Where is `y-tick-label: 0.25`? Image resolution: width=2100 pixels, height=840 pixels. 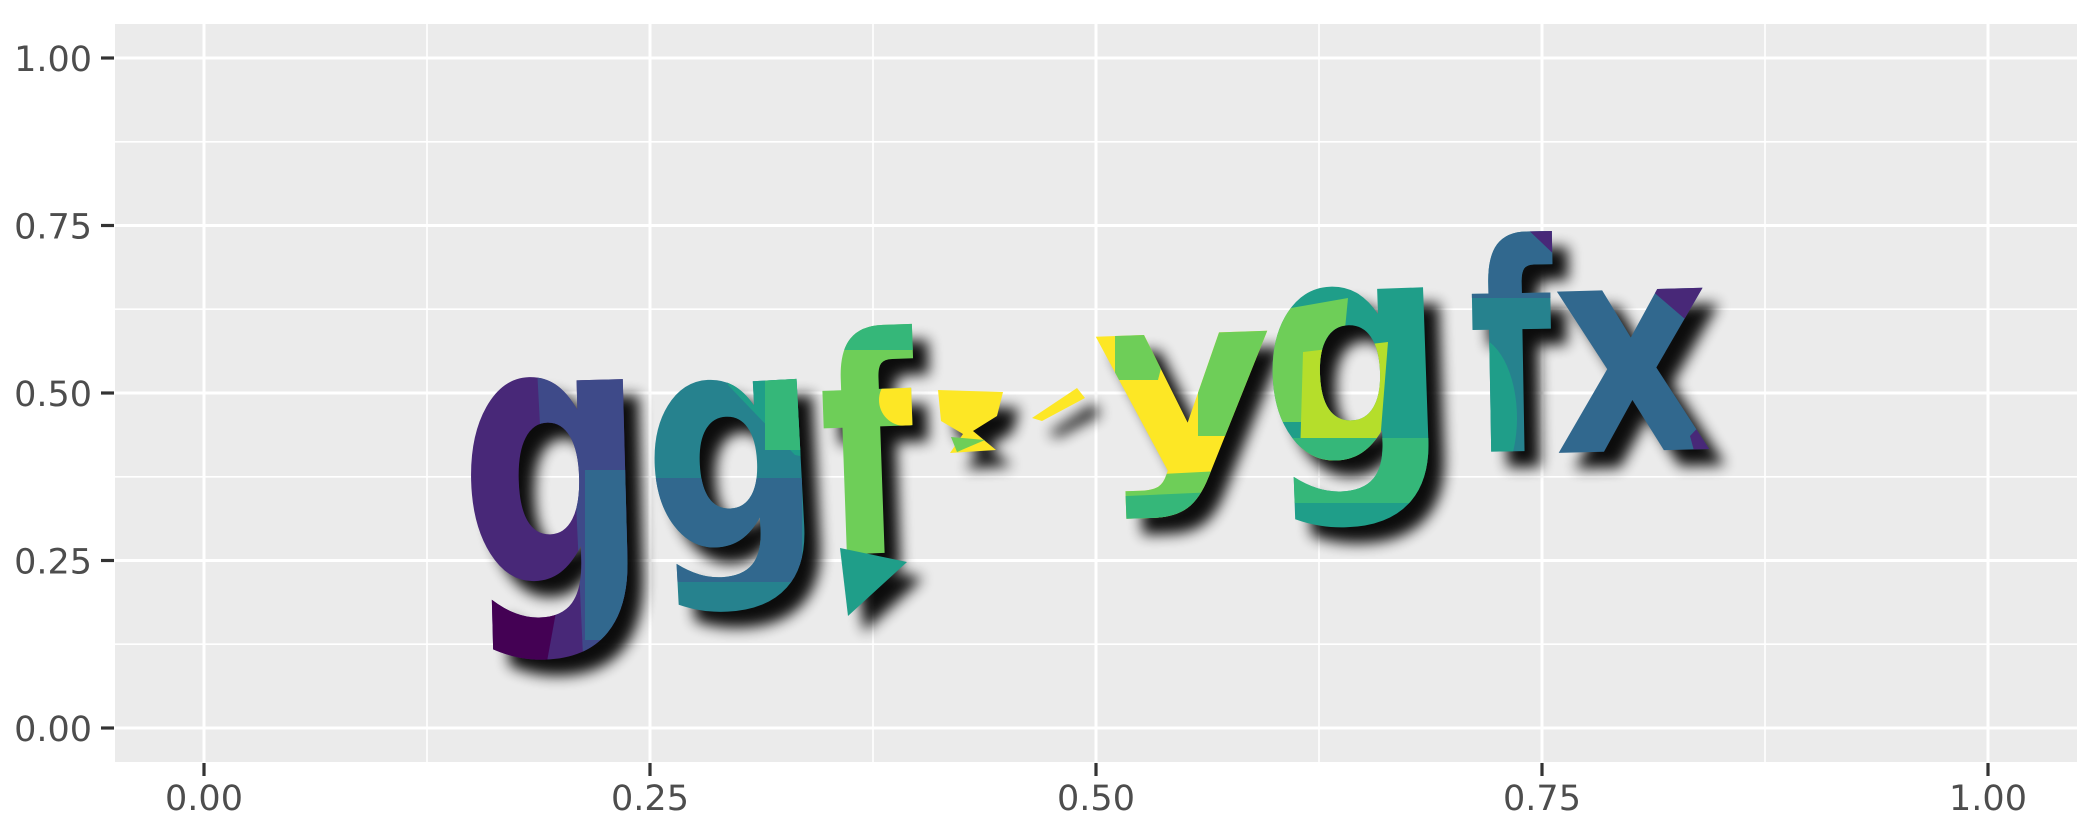 y-tick-label: 0.25 is located at coordinates (53, 563).